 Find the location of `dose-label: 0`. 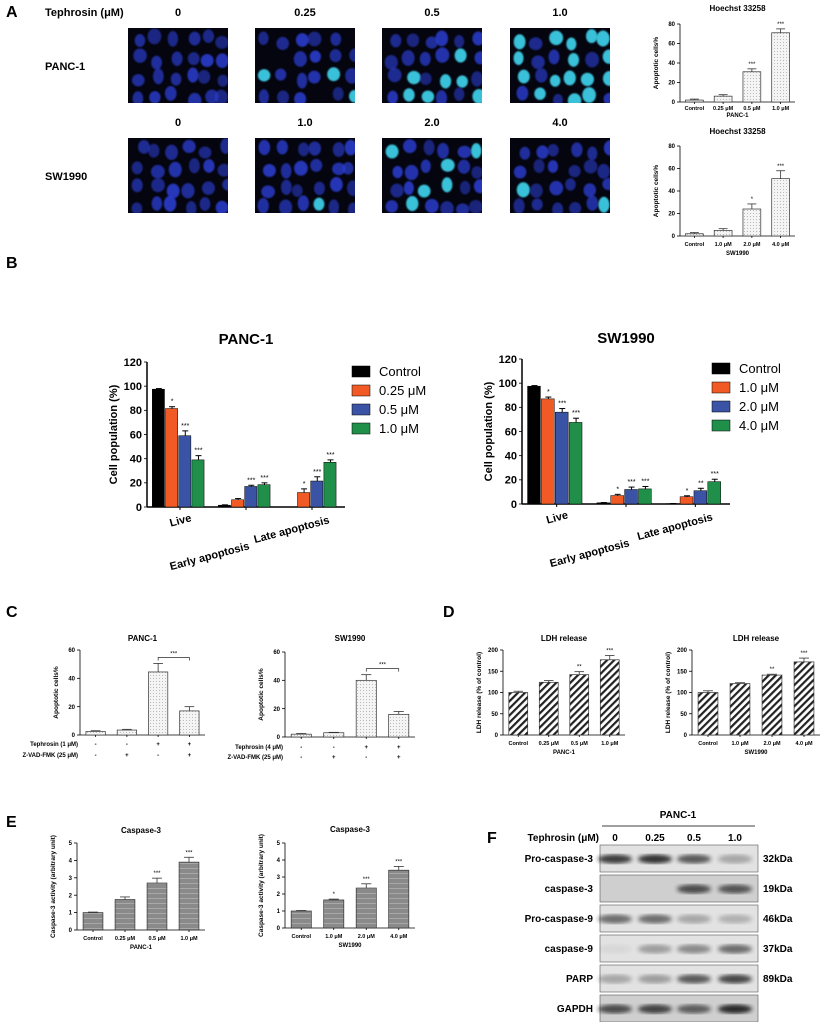

dose-label: 0 is located at coordinates (178, 13).